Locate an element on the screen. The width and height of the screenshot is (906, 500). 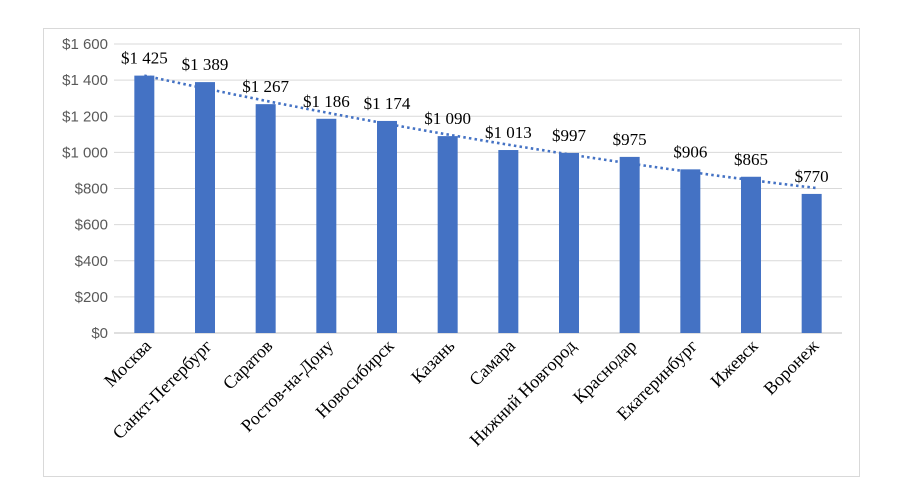
y-tick-label: $800 is located at coordinates (91, 189).